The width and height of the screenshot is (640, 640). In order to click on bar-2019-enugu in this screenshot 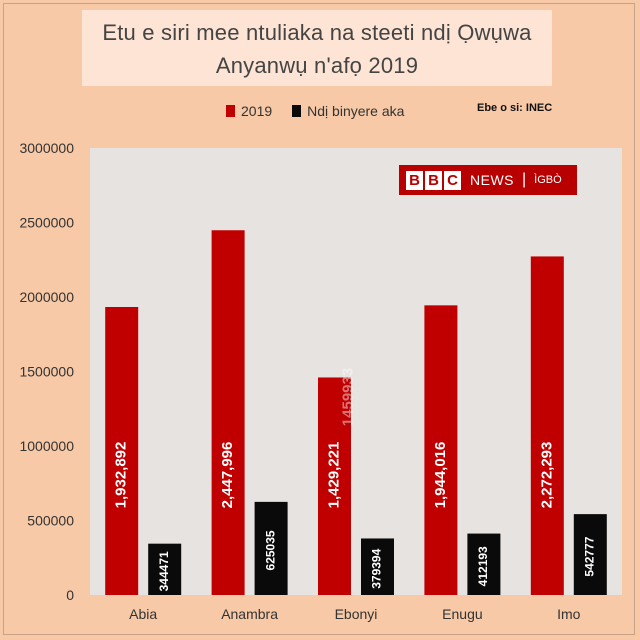, I will do `click(441, 450)`.